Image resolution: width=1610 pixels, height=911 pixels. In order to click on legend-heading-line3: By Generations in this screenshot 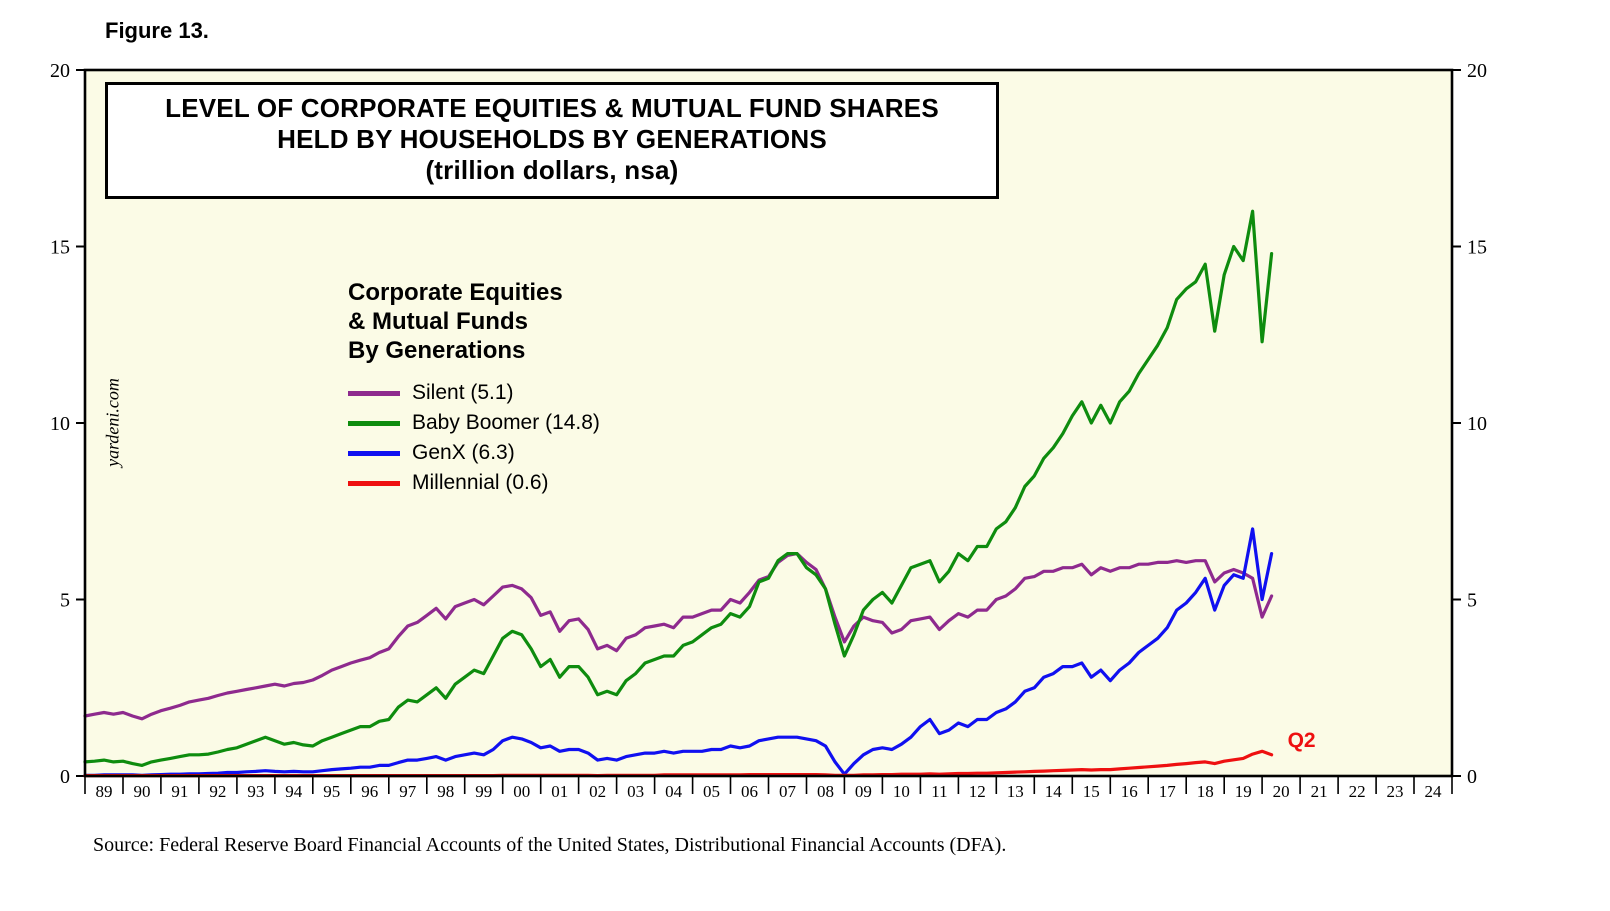, I will do `click(437, 350)`.